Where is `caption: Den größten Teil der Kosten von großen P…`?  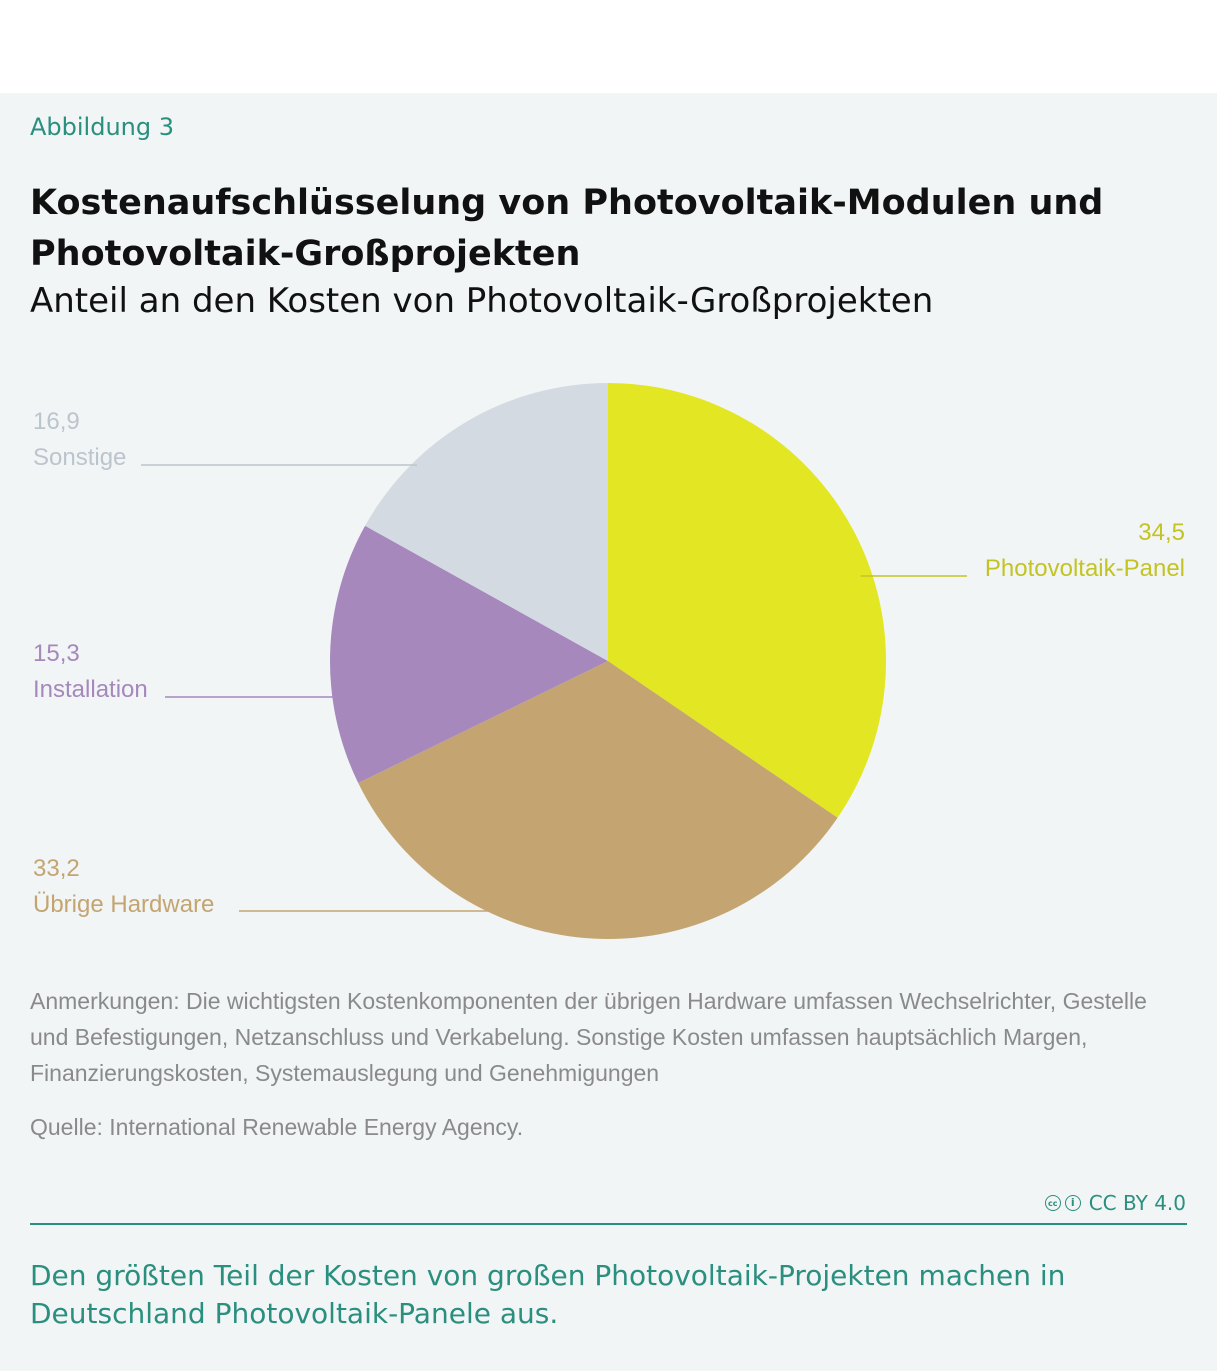 caption: Den größten Teil der Kosten von großen P… is located at coordinates (548, 1294).